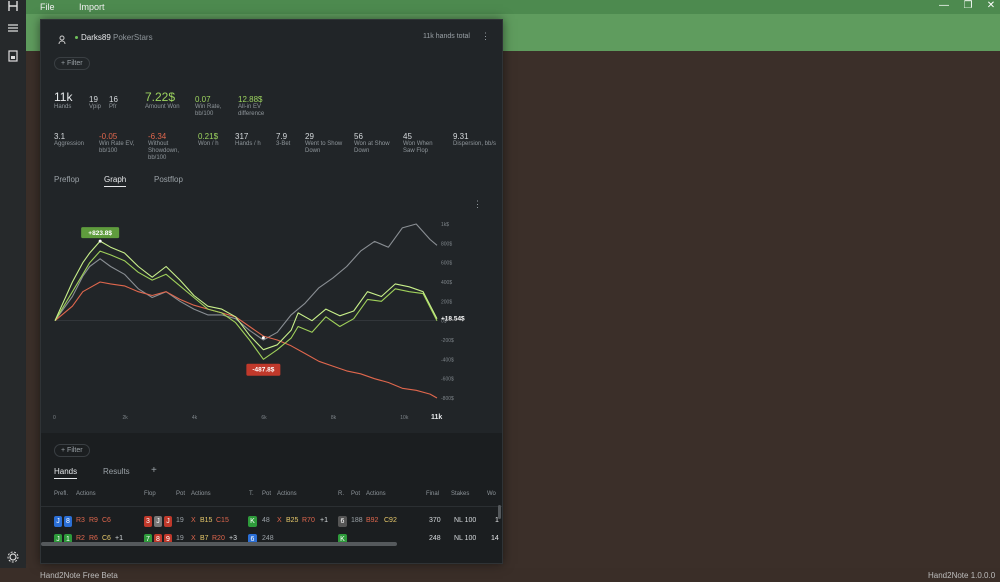 The height and width of the screenshot is (582, 1000). I want to click on action: B92, so click(372, 520).